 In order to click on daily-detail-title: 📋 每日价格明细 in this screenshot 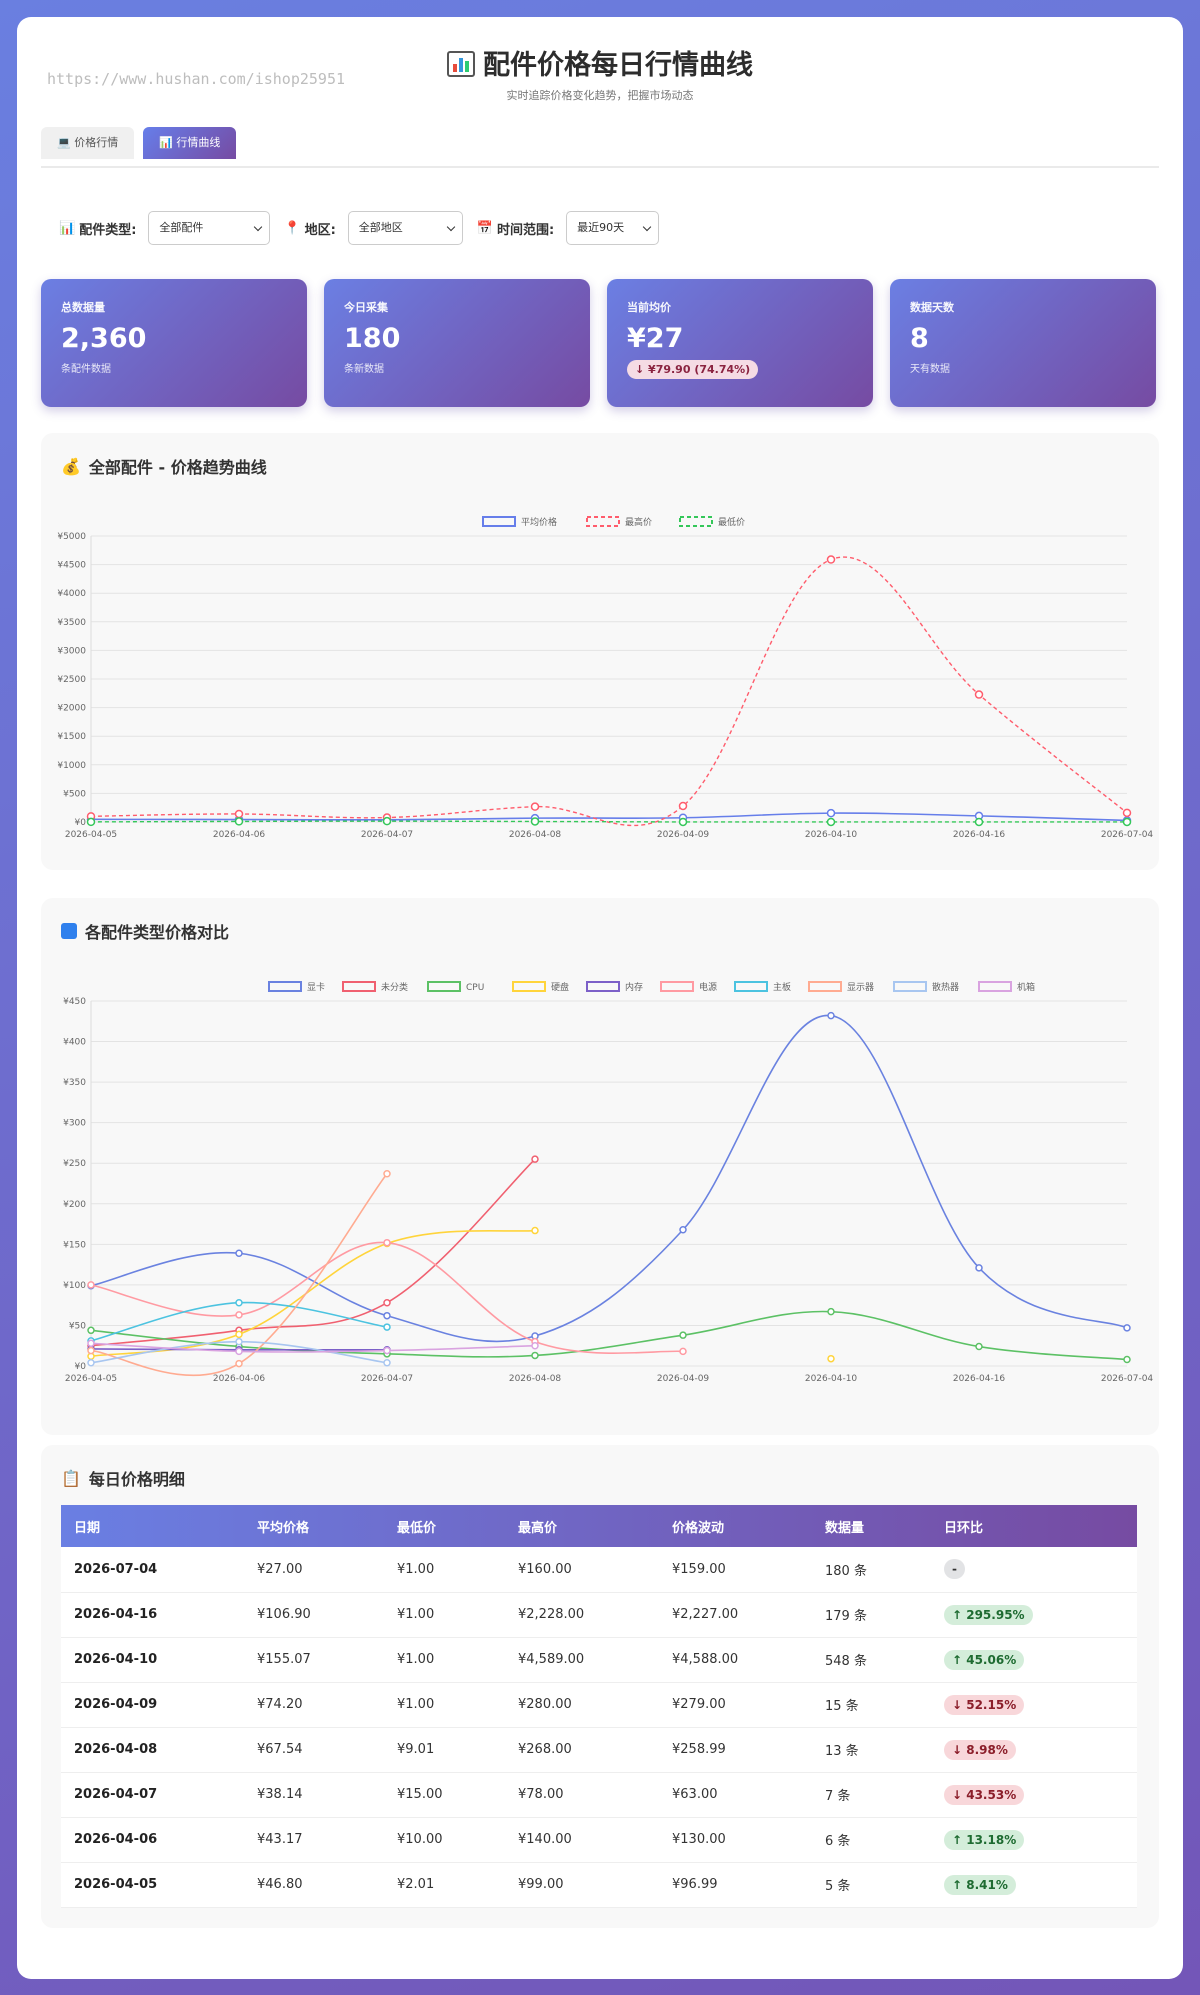, I will do `click(123, 1478)`.